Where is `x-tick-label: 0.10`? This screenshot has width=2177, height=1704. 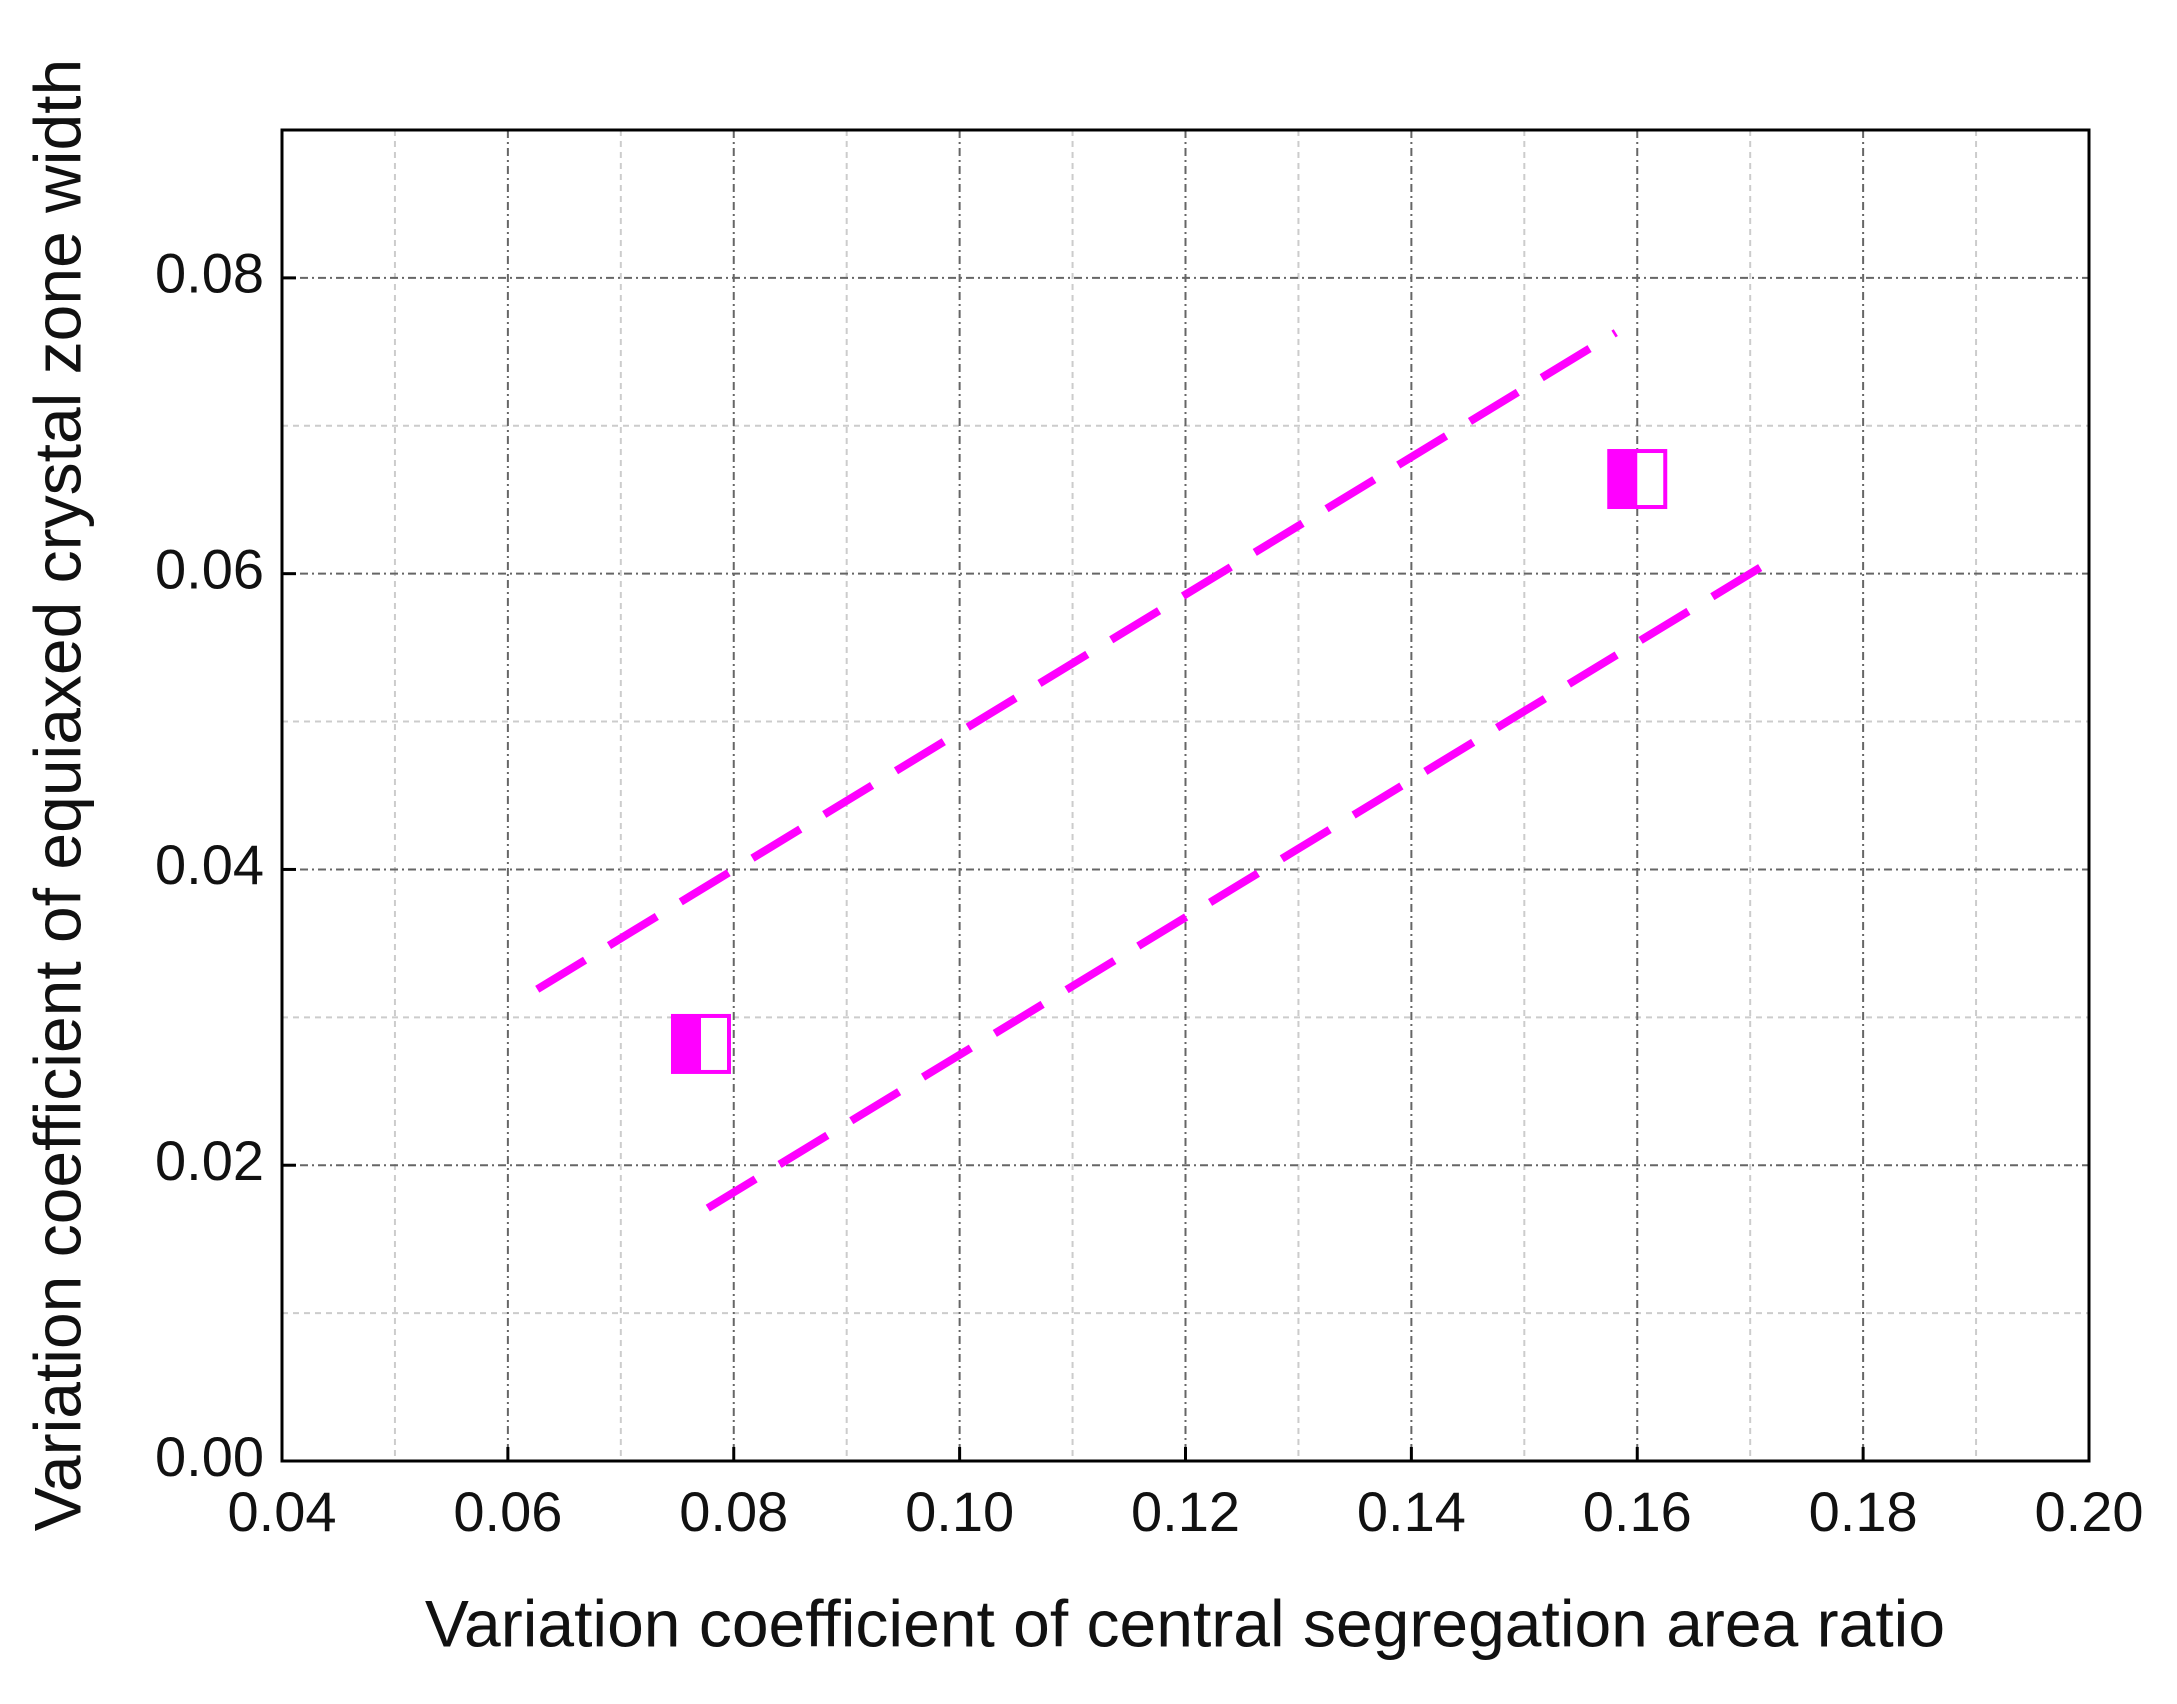
x-tick-label: 0.10 is located at coordinates (959, 1511).